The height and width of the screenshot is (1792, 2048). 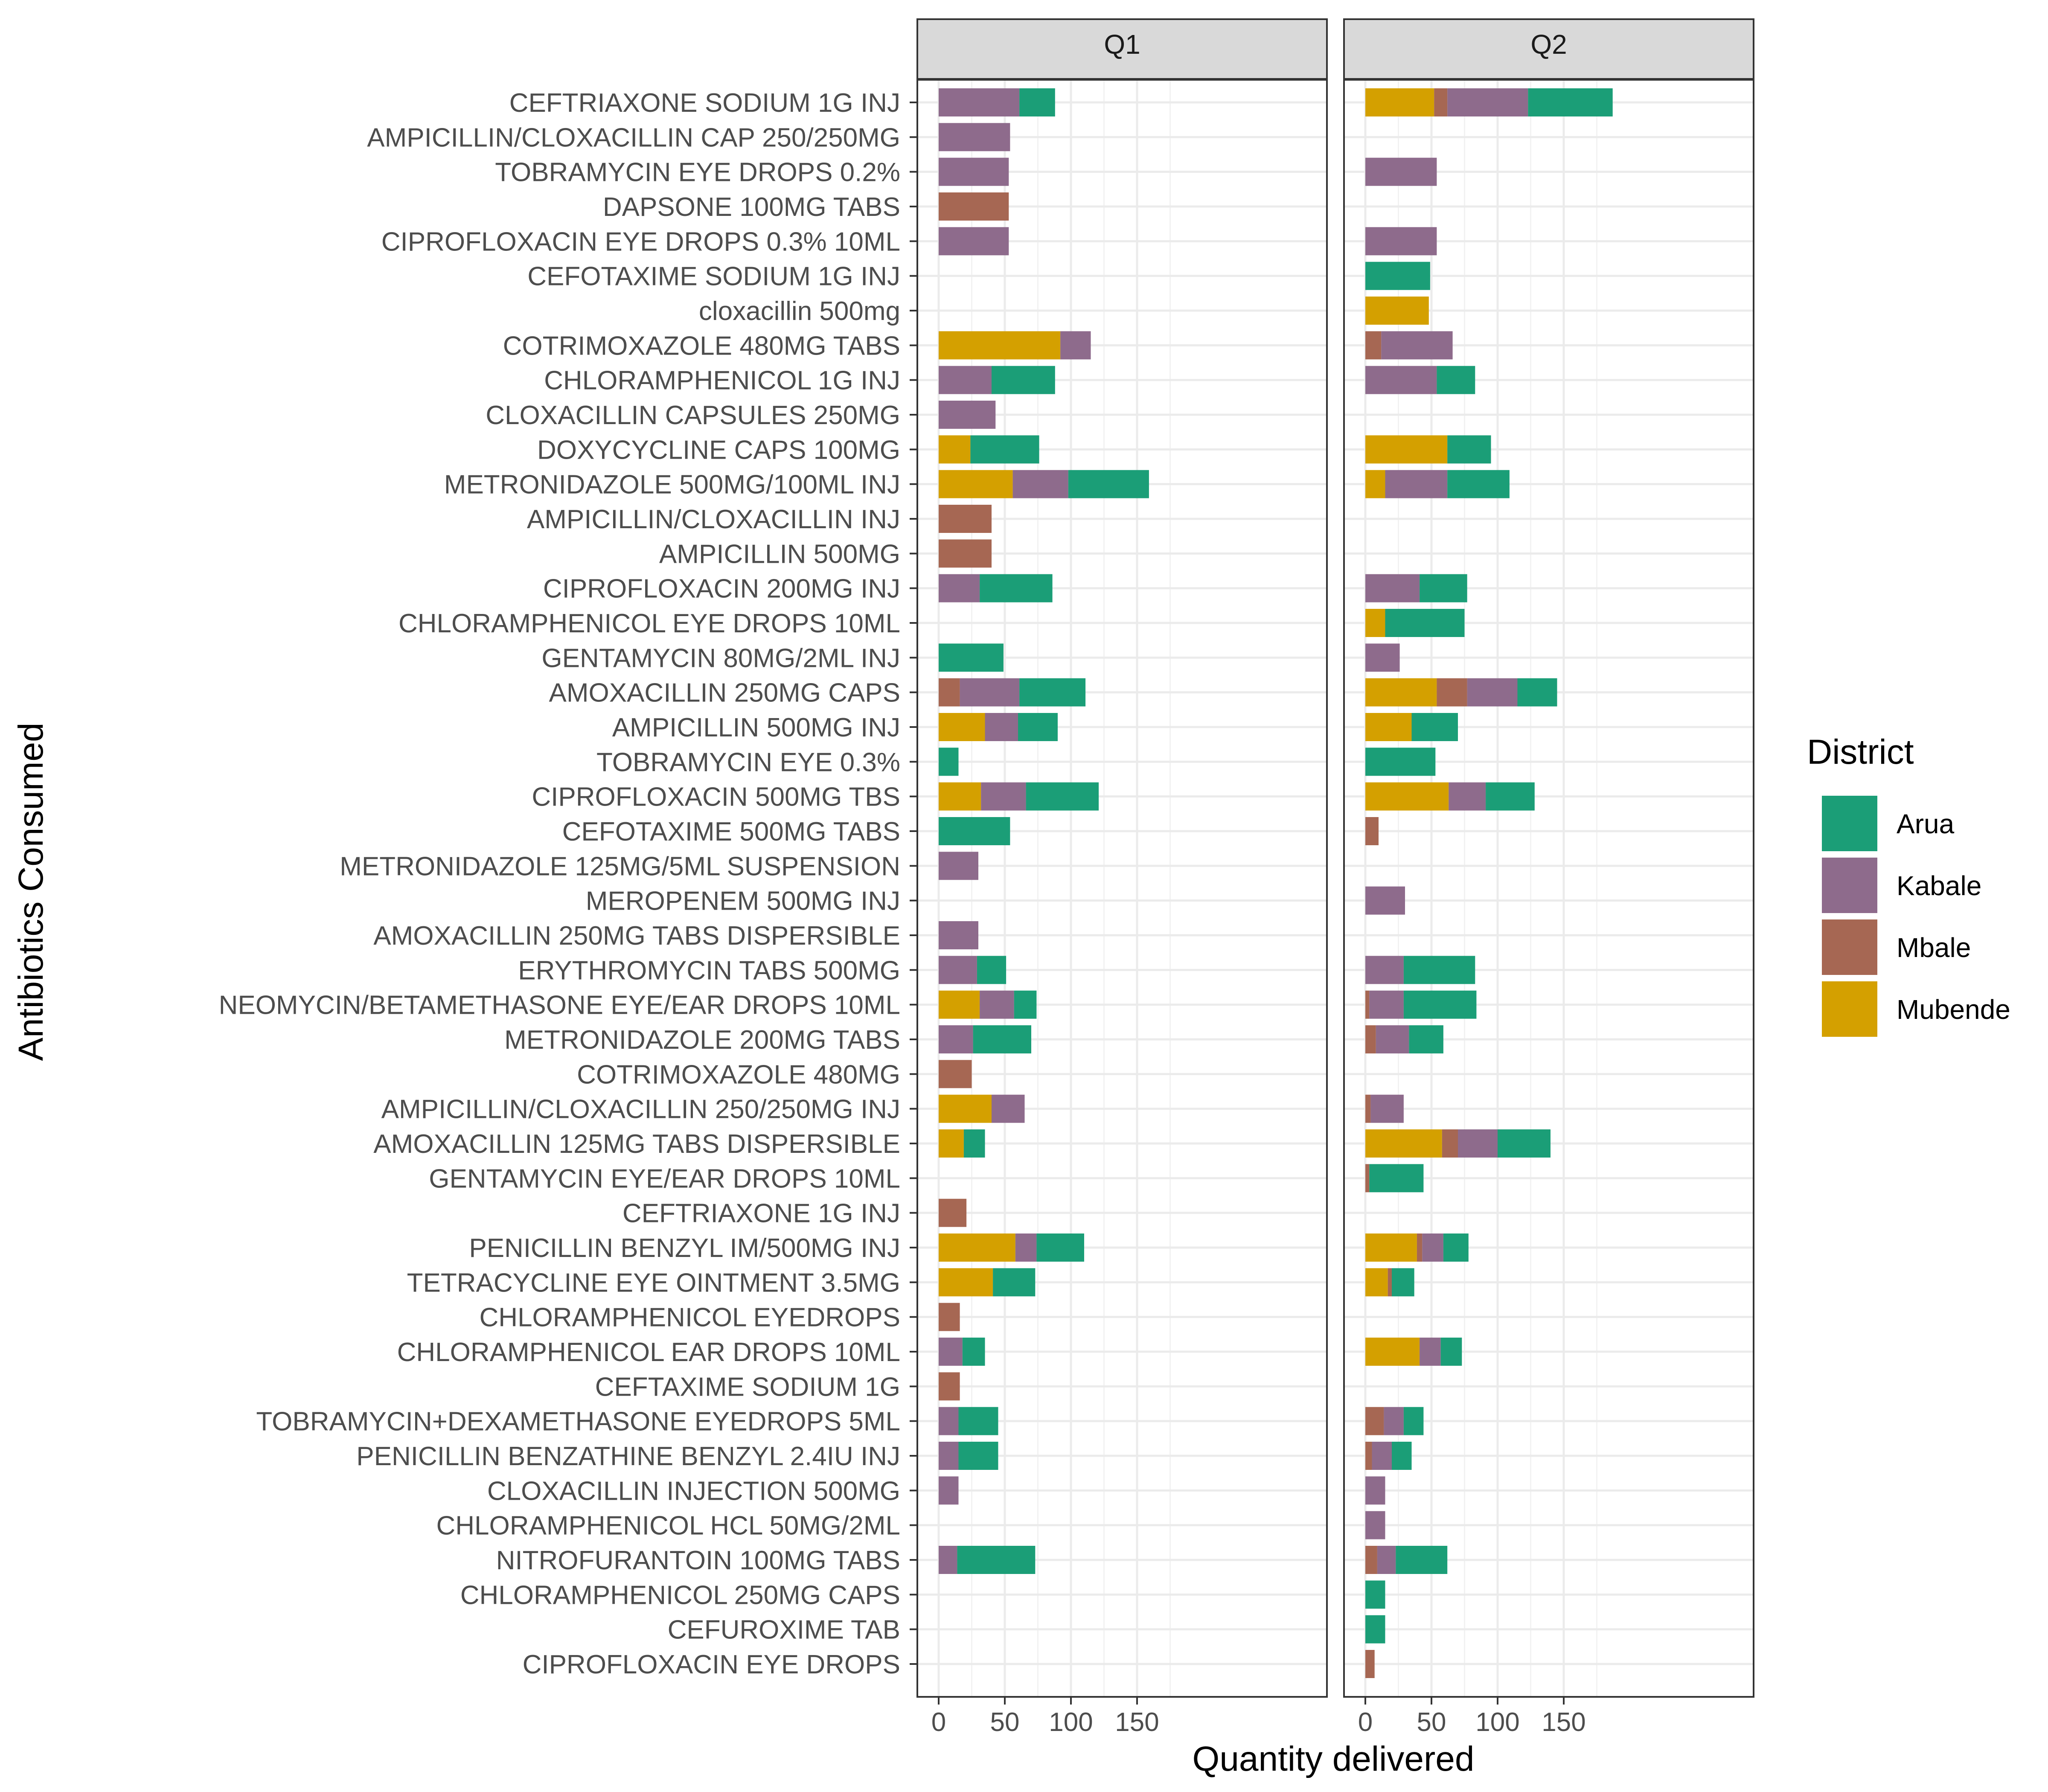 What do you see at coordinates (1365, 1722) in the screenshot?
I see `x-tick-label: 0` at bounding box center [1365, 1722].